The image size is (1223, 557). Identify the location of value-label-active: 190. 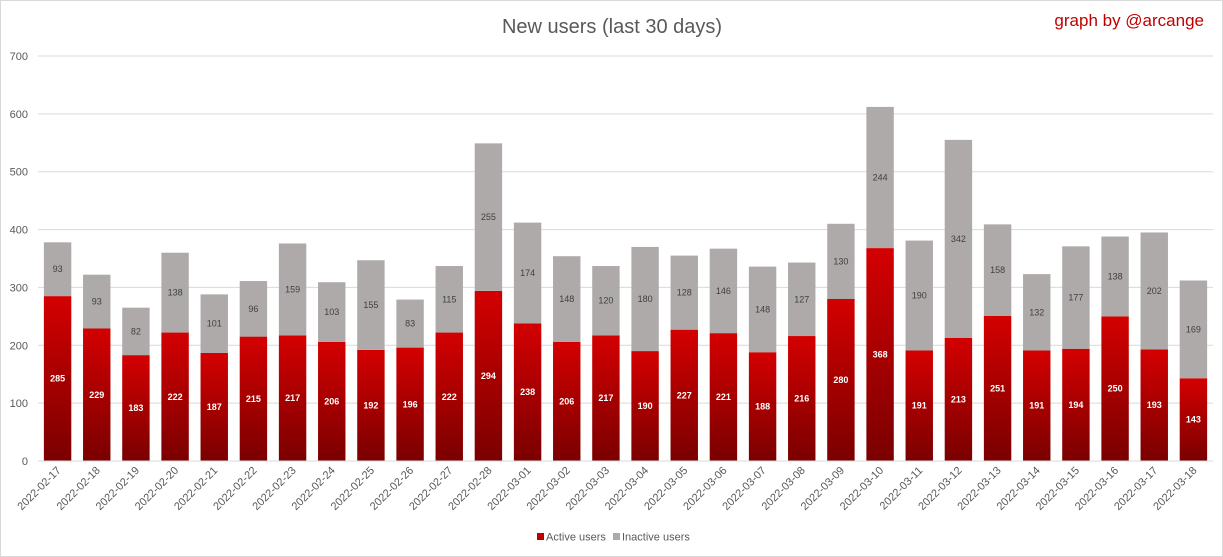
(645, 406).